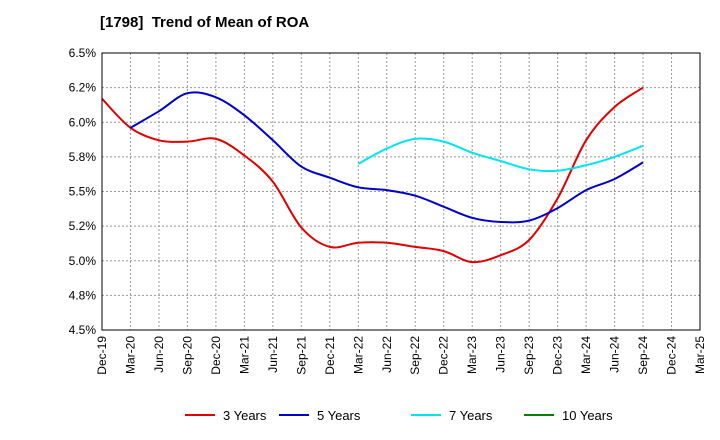 This screenshot has width=720, height=440. What do you see at coordinates (387, 354) in the screenshot?
I see `x-tick-label: Jun-22` at bounding box center [387, 354].